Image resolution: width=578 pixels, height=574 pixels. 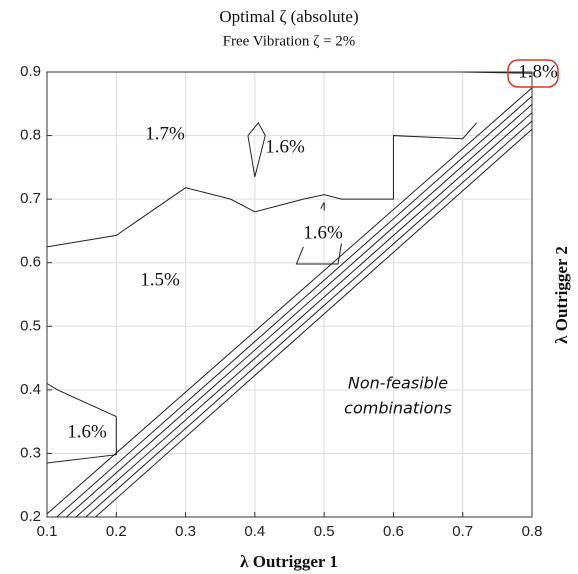 What do you see at coordinates (160, 279) in the screenshot?
I see `annotation: 1.5%` at bounding box center [160, 279].